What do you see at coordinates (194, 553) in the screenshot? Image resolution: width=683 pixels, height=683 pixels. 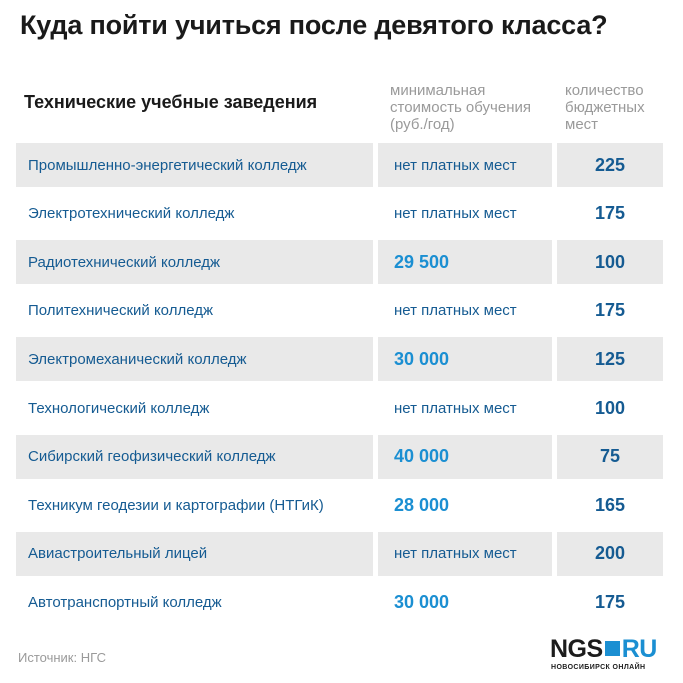 I see `institution-name: Авиастроительный лицей` at bounding box center [194, 553].